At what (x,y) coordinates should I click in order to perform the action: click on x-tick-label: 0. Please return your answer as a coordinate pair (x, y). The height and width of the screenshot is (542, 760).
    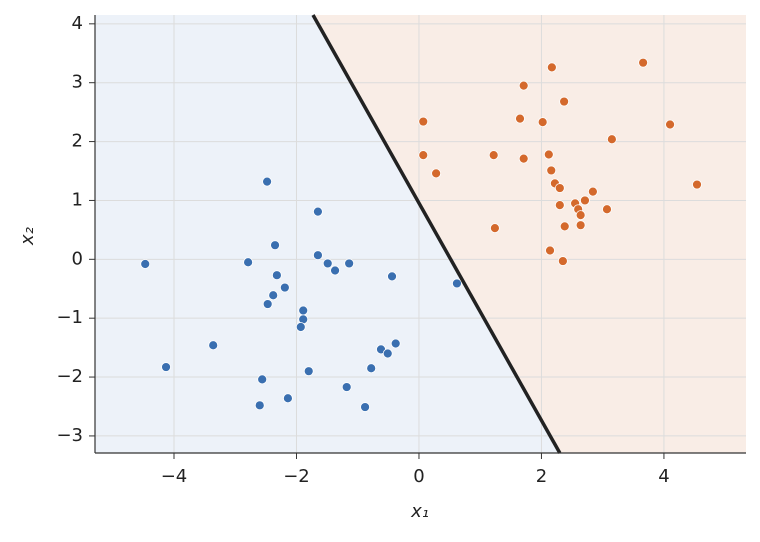
    Looking at the image, I should click on (418, 476).